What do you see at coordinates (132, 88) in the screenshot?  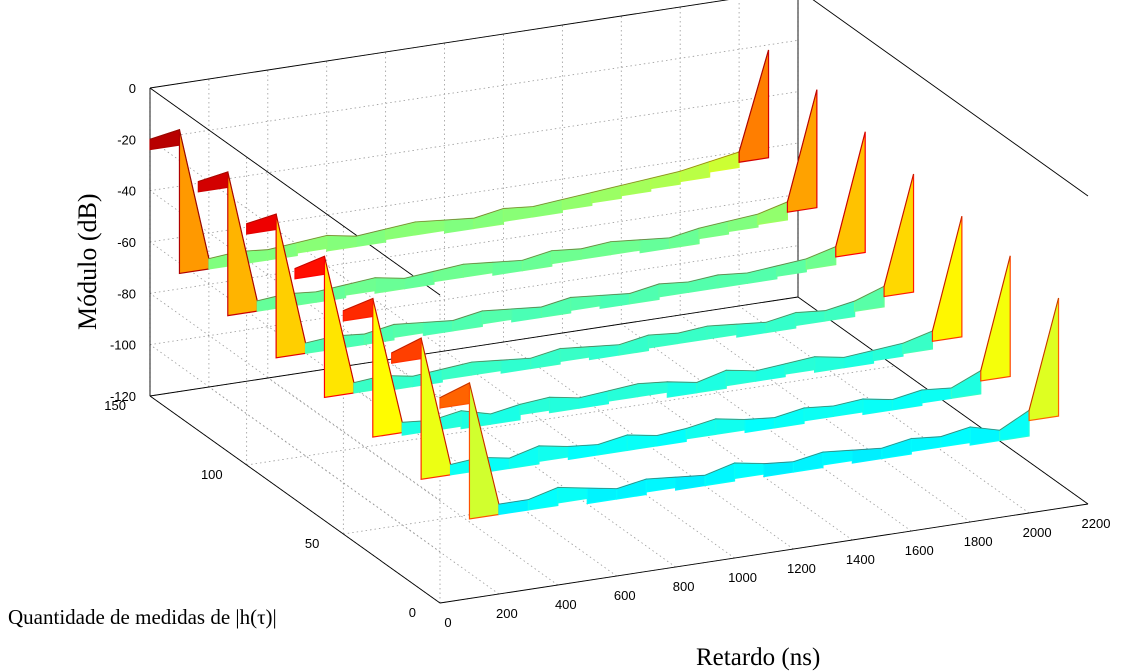 I see `z-tick-label: 0` at bounding box center [132, 88].